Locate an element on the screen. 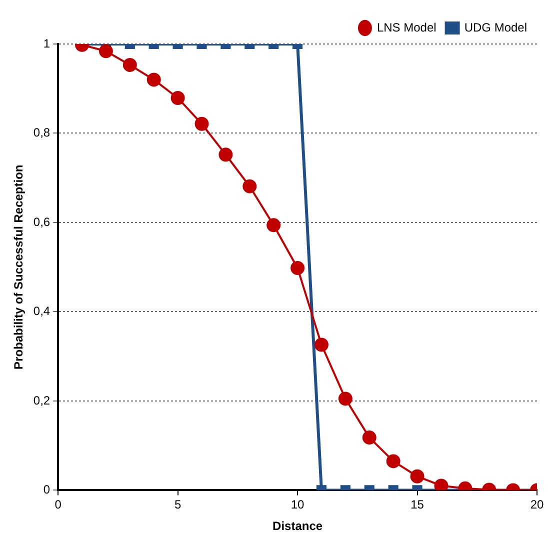 Image resolution: width=557 pixels, height=546 pixels. legend-label: LNS Model is located at coordinates (406, 27).